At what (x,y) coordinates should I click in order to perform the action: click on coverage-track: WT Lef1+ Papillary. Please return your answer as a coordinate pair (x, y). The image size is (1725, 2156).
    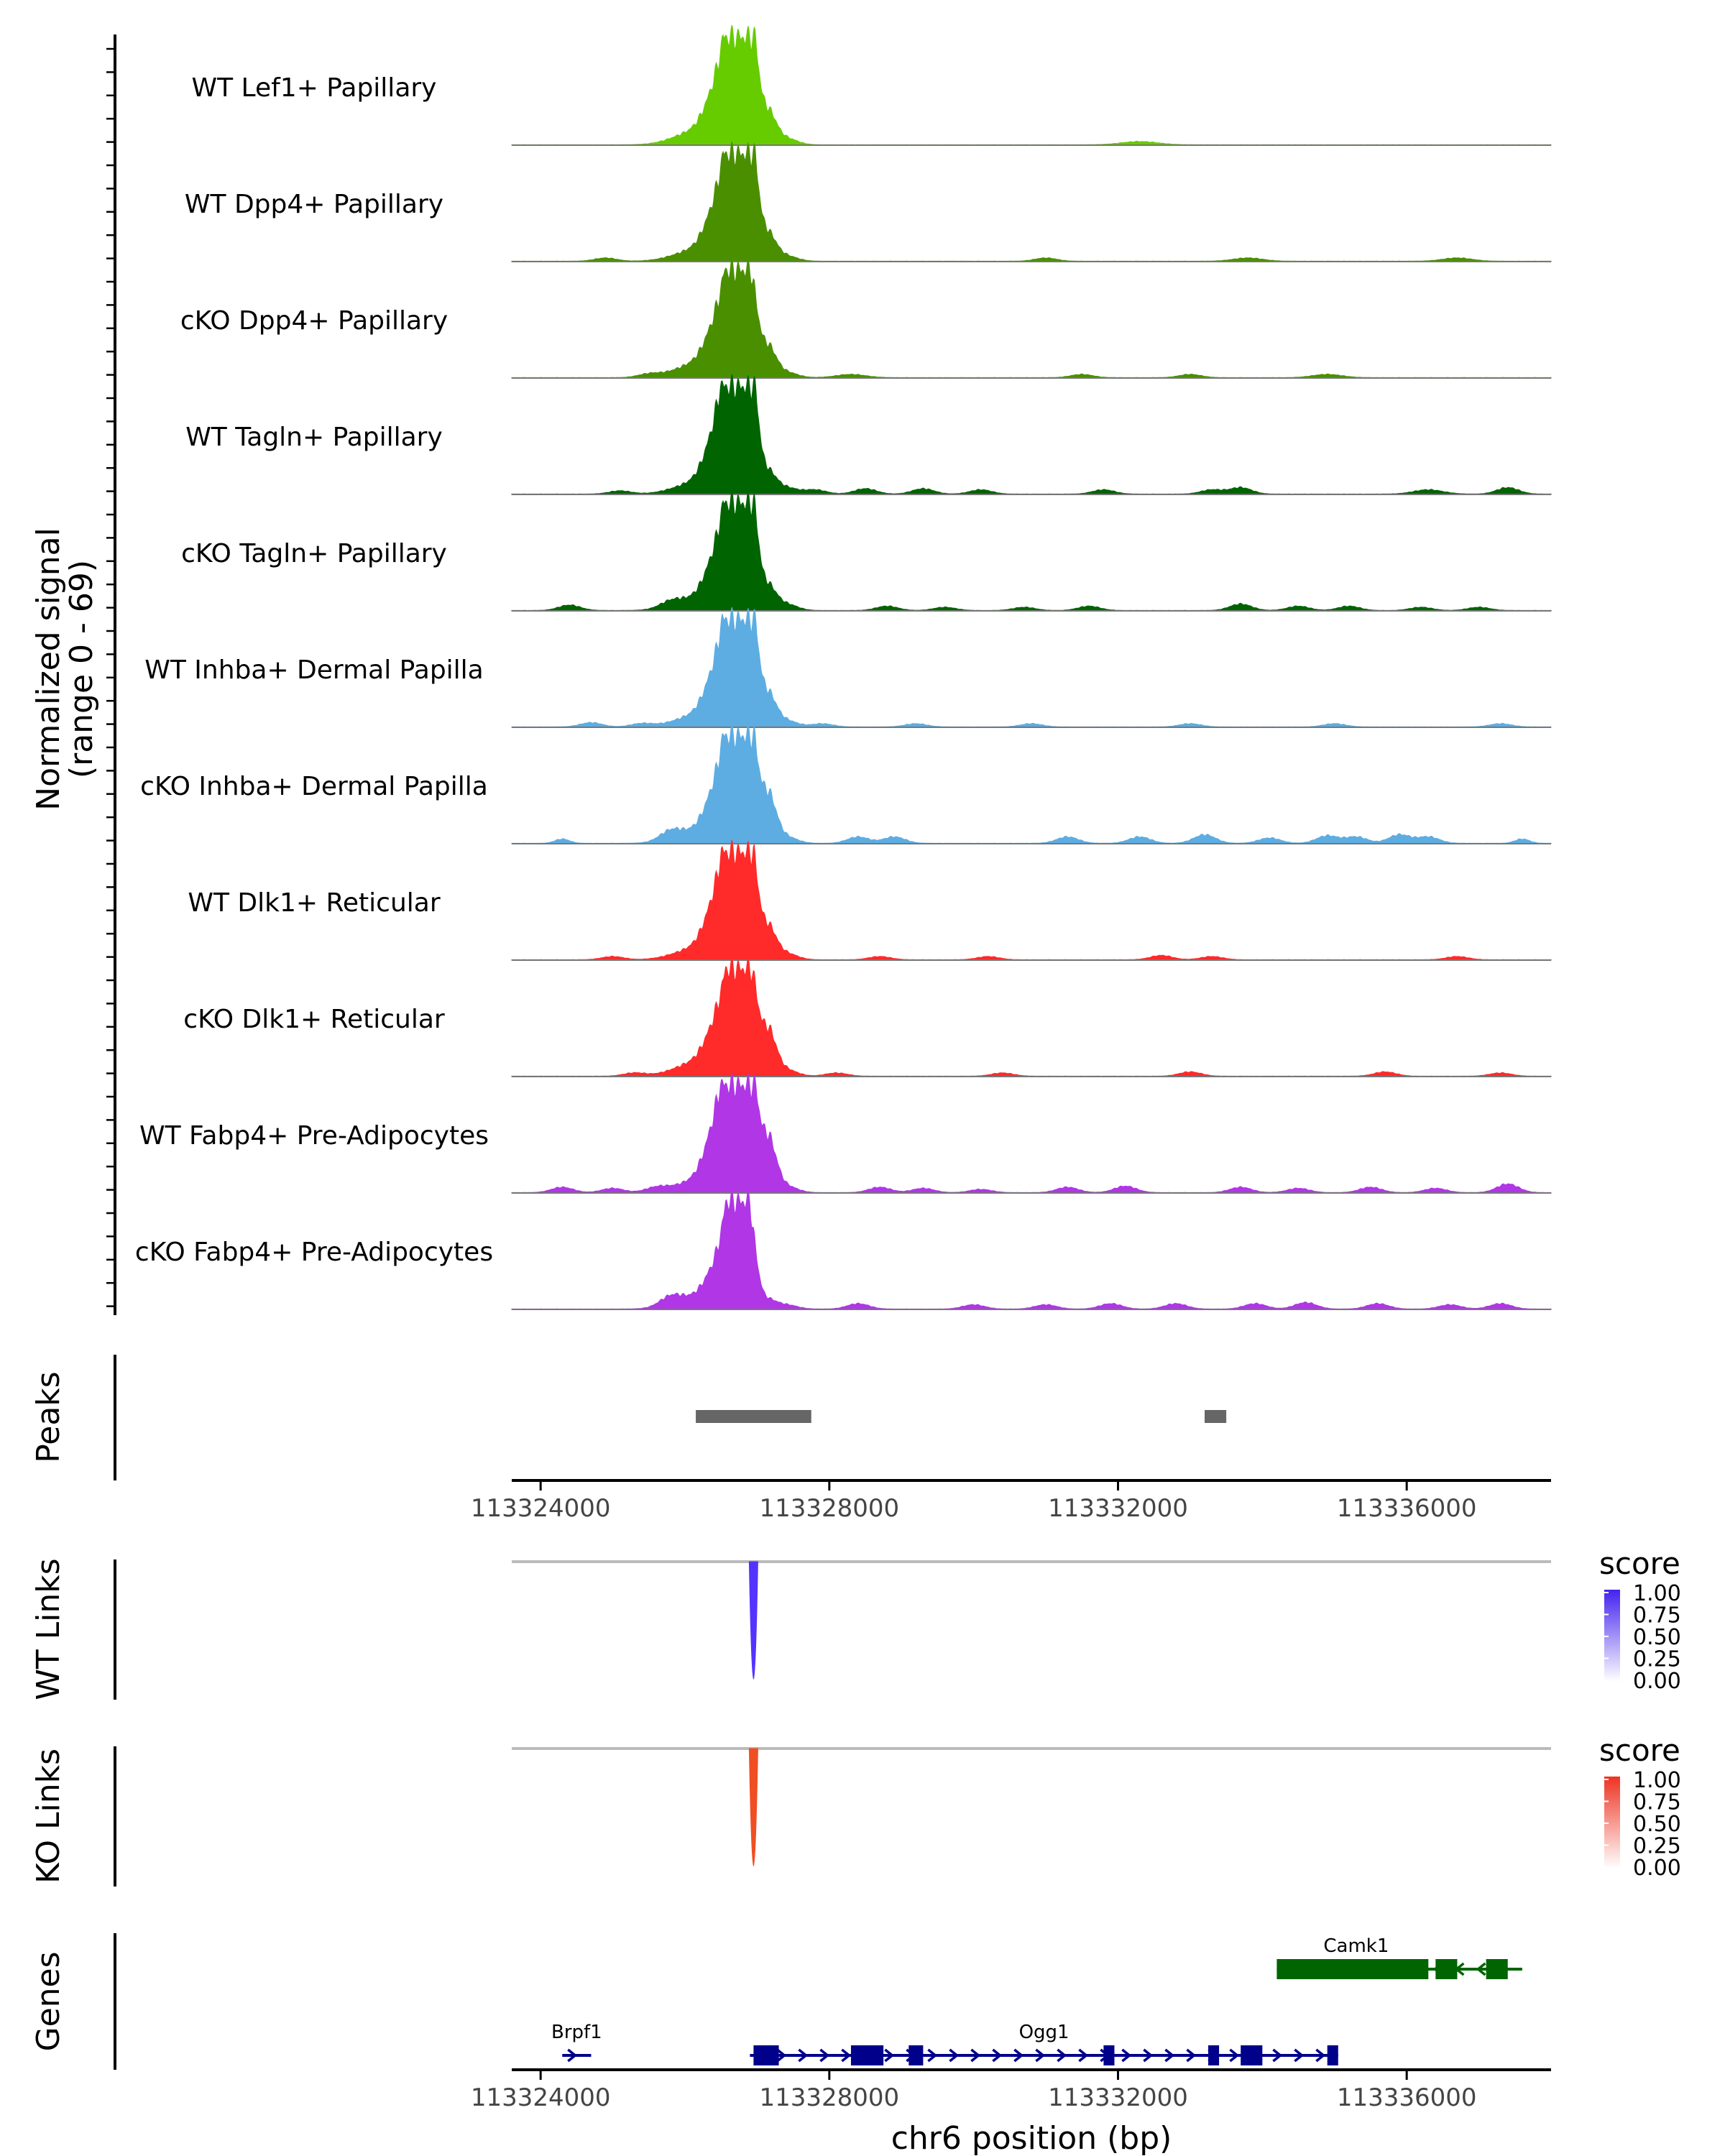
    Looking at the image, I should click on (872, 85).